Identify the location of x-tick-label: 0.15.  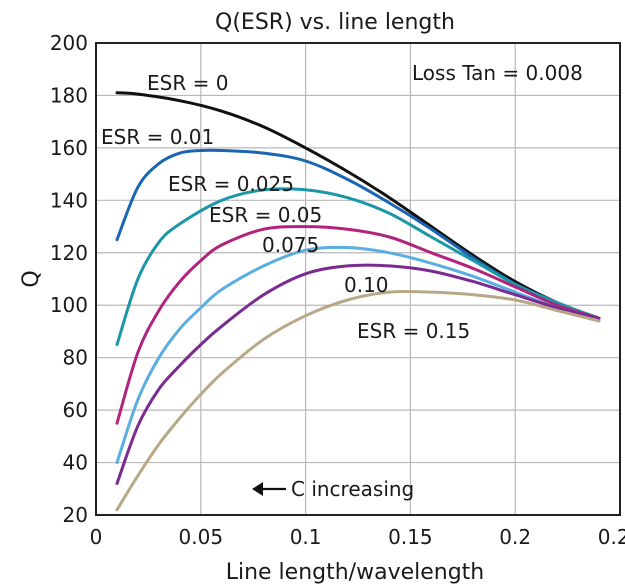
(410, 537).